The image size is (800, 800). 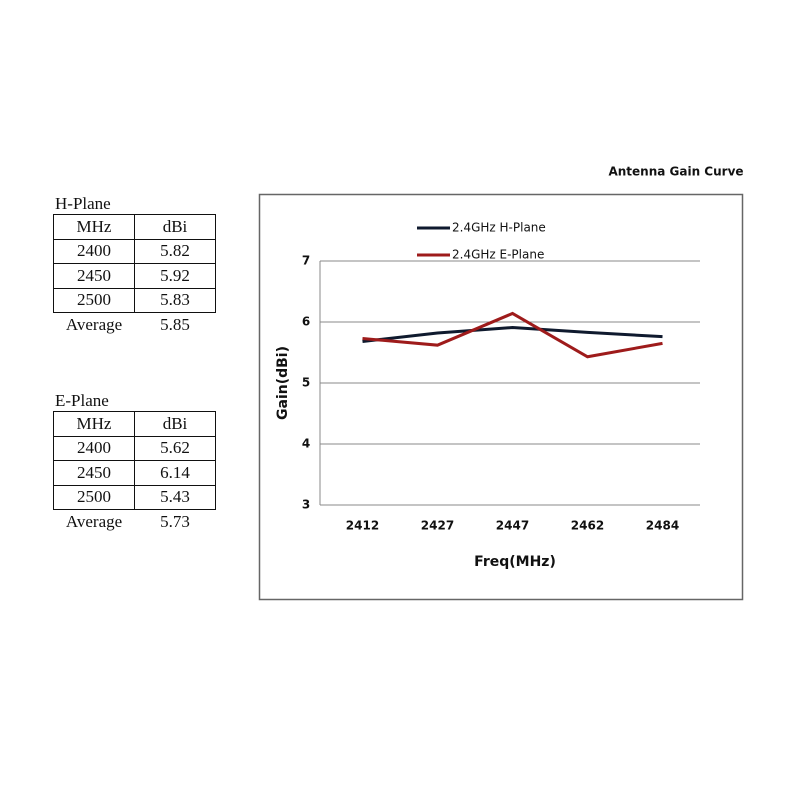 I want to click on x-tick-label: 2447, so click(x=512, y=526).